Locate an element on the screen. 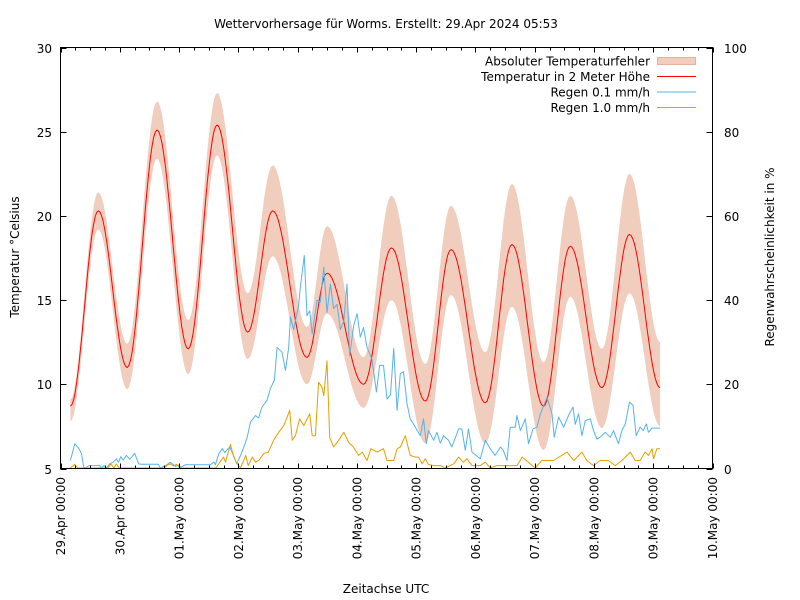 The height and width of the screenshot is (600, 800). y-right-tick-label: 20 is located at coordinates (731, 385).